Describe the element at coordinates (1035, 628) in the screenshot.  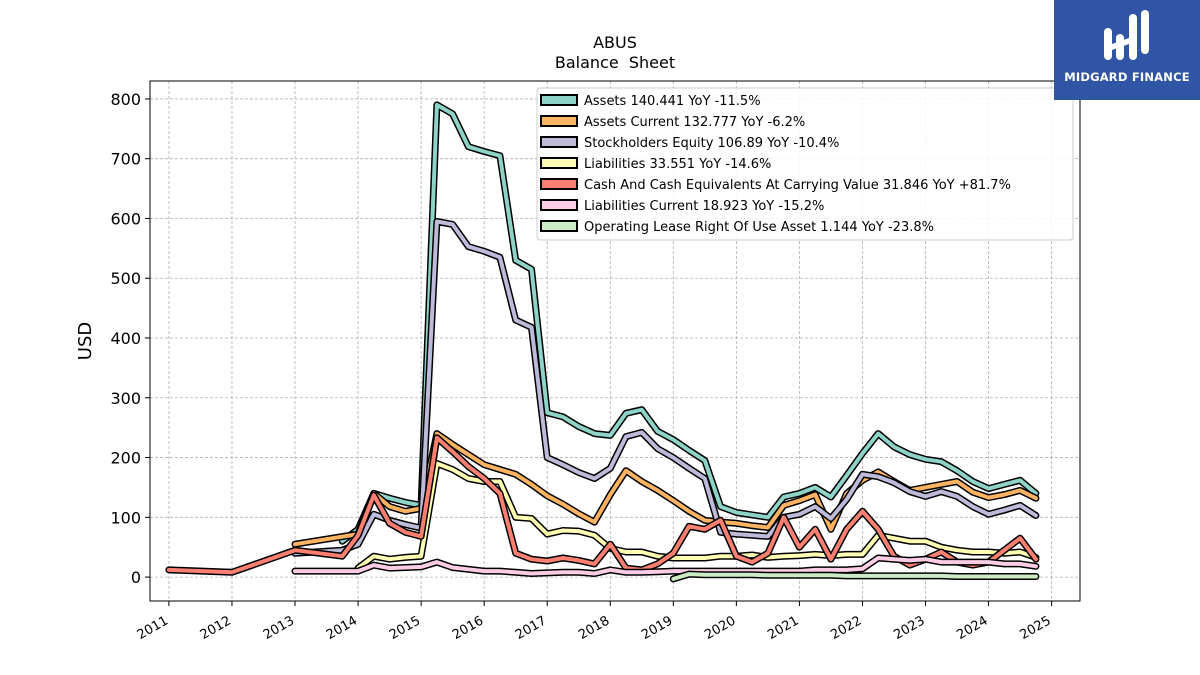
I see `x-tick-label: 2025` at that location.